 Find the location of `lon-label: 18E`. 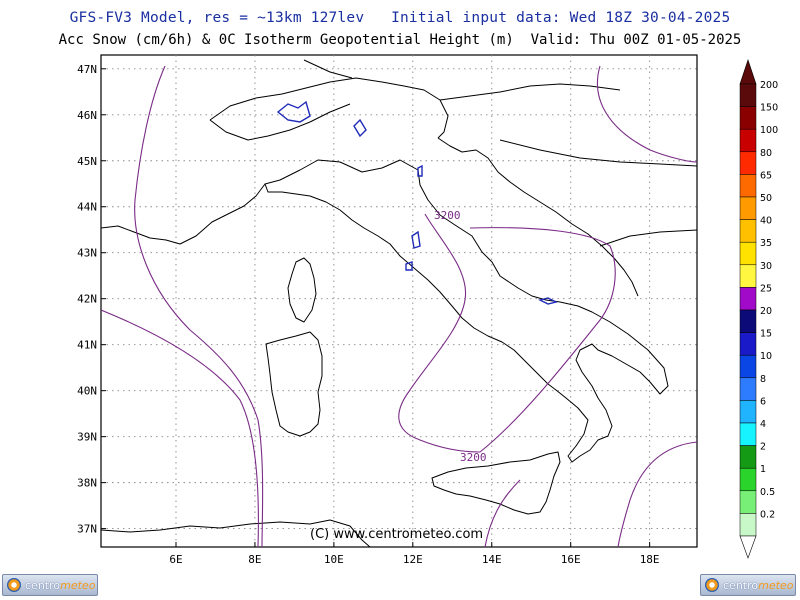

lon-label: 18E is located at coordinates (650, 559).